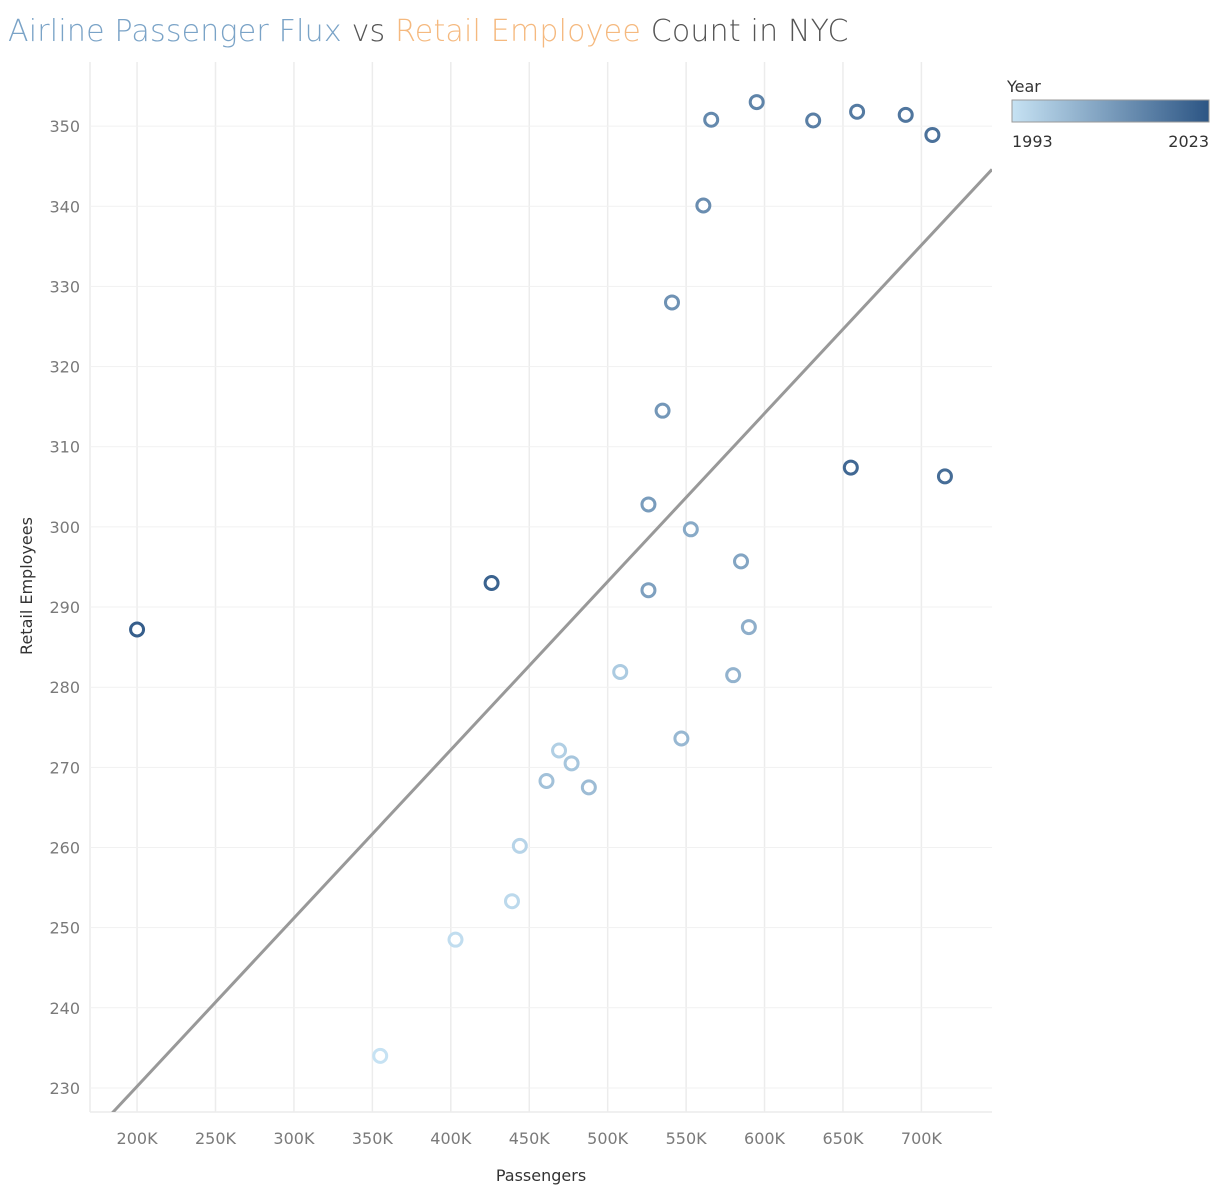 The height and width of the screenshot is (1197, 1217). I want to click on x-axis-label: Passengers, so click(541, 1175).